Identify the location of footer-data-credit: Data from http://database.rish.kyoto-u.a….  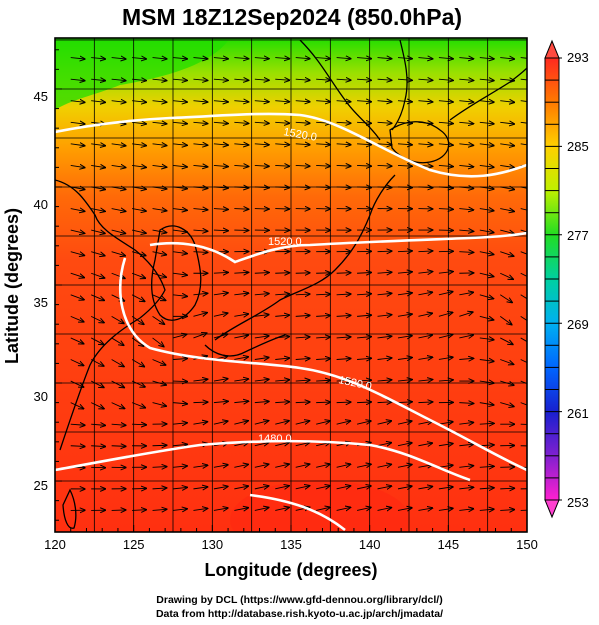
(299, 614).